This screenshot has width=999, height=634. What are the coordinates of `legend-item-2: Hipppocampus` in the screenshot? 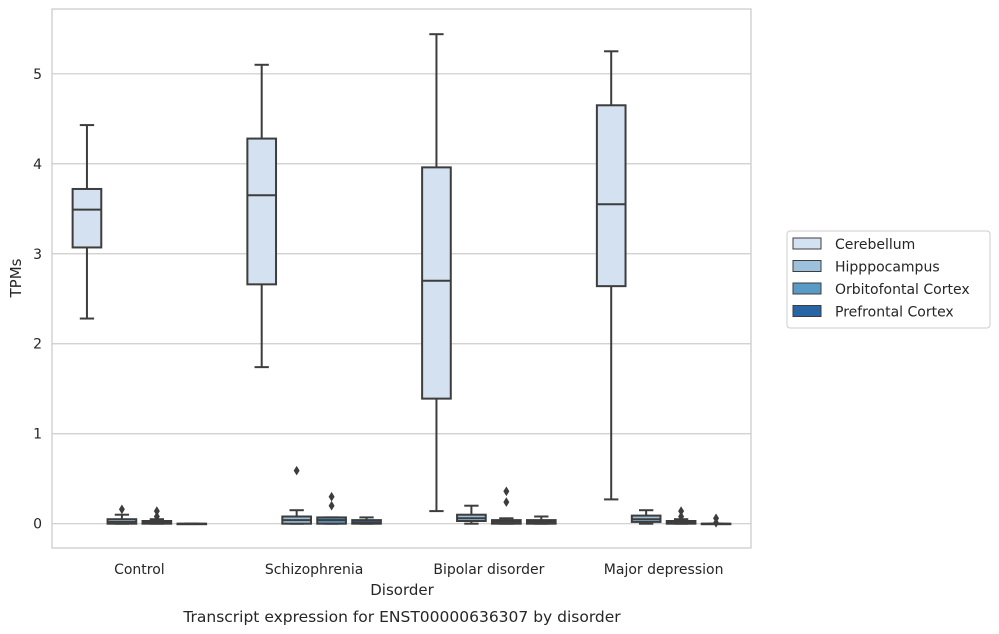 It's located at (866, 268).